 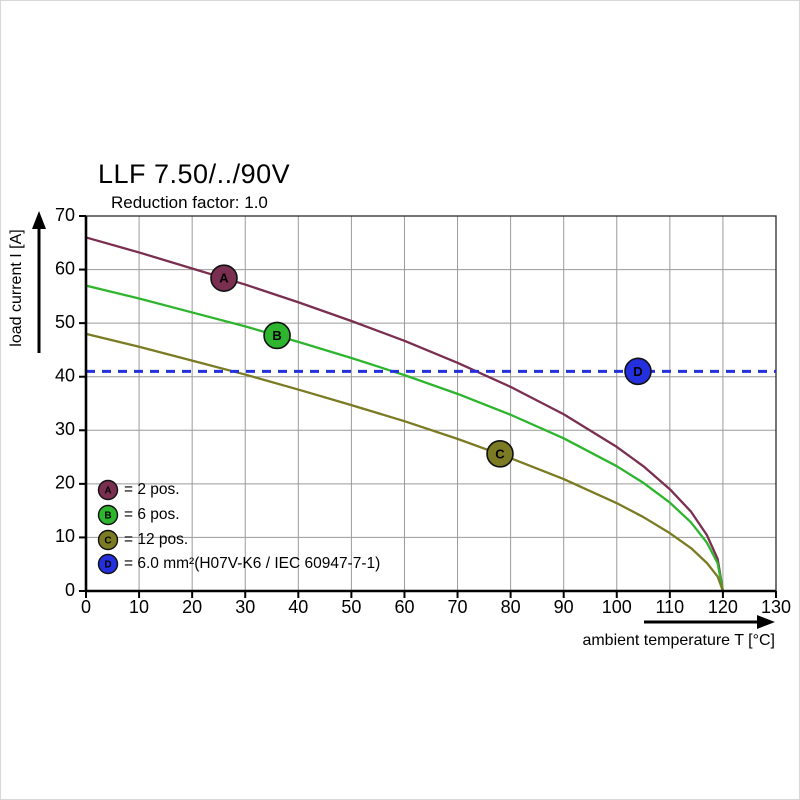 What do you see at coordinates (192, 607) in the screenshot?
I see `x-tick-label: 20` at bounding box center [192, 607].